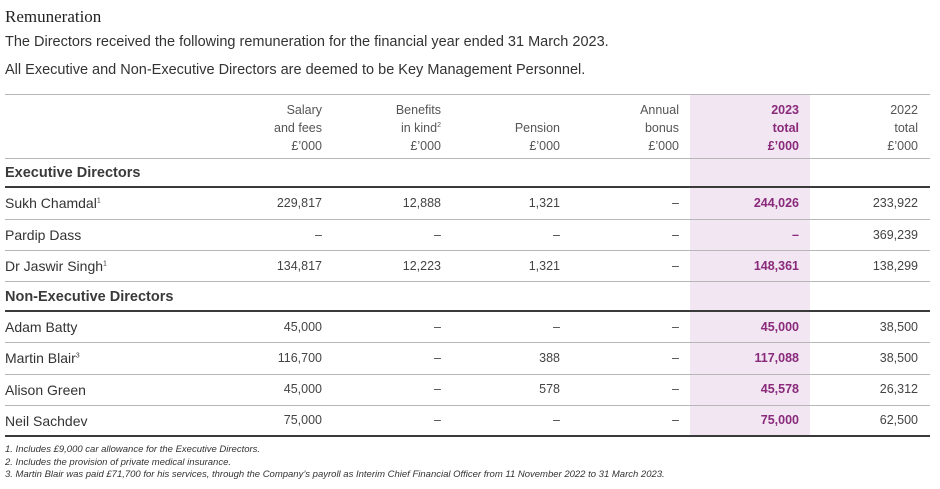  I want to click on table-bottom-rule, so click(467, 436).